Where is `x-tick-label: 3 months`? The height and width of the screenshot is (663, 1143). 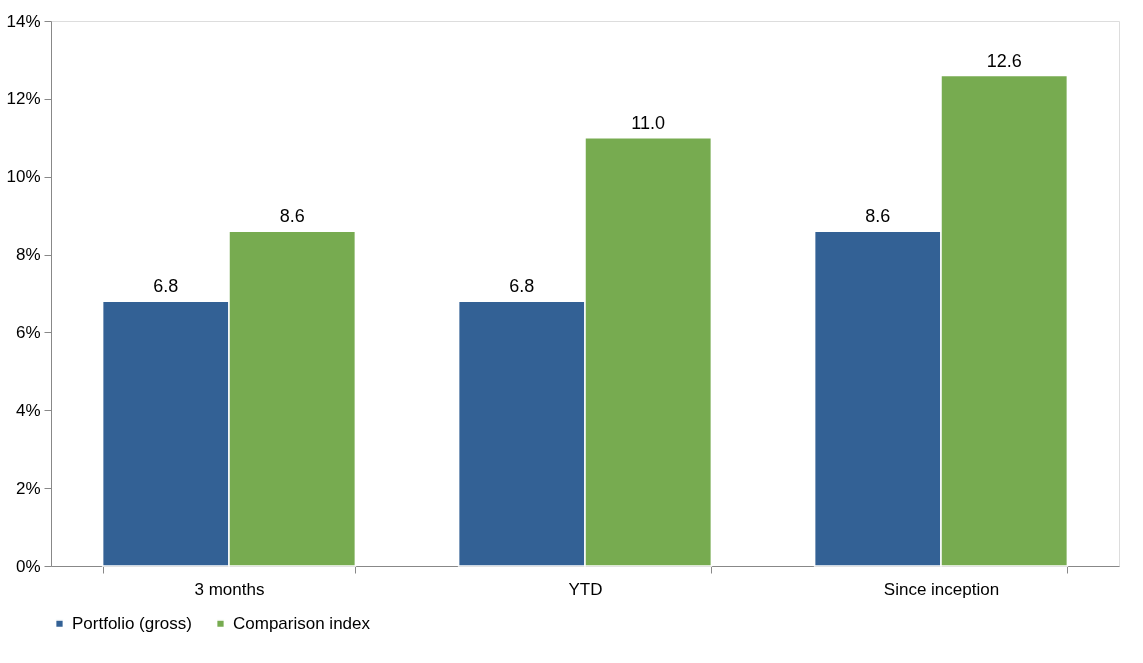
x-tick-label: 3 months is located at coordinates (229, 589).